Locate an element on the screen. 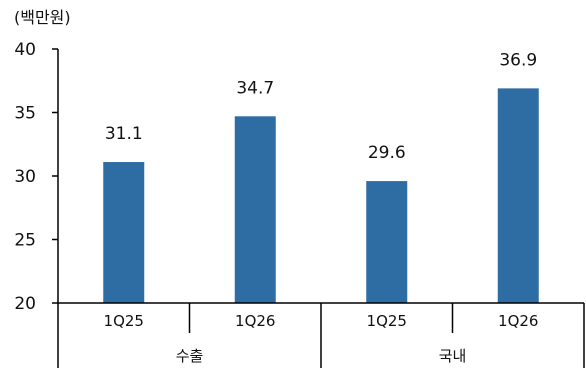 The width and height of the screenshot is (586, 368). y-axis: 20 25 30 35 40 is located at coordinates (36, 177).